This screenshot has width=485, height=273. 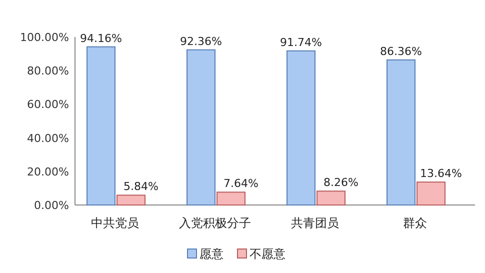 What do you see at coordinates (48, 171) in the screenshot?
I see `y-tick-label: 20.00%` at bounding box center [48, 171].